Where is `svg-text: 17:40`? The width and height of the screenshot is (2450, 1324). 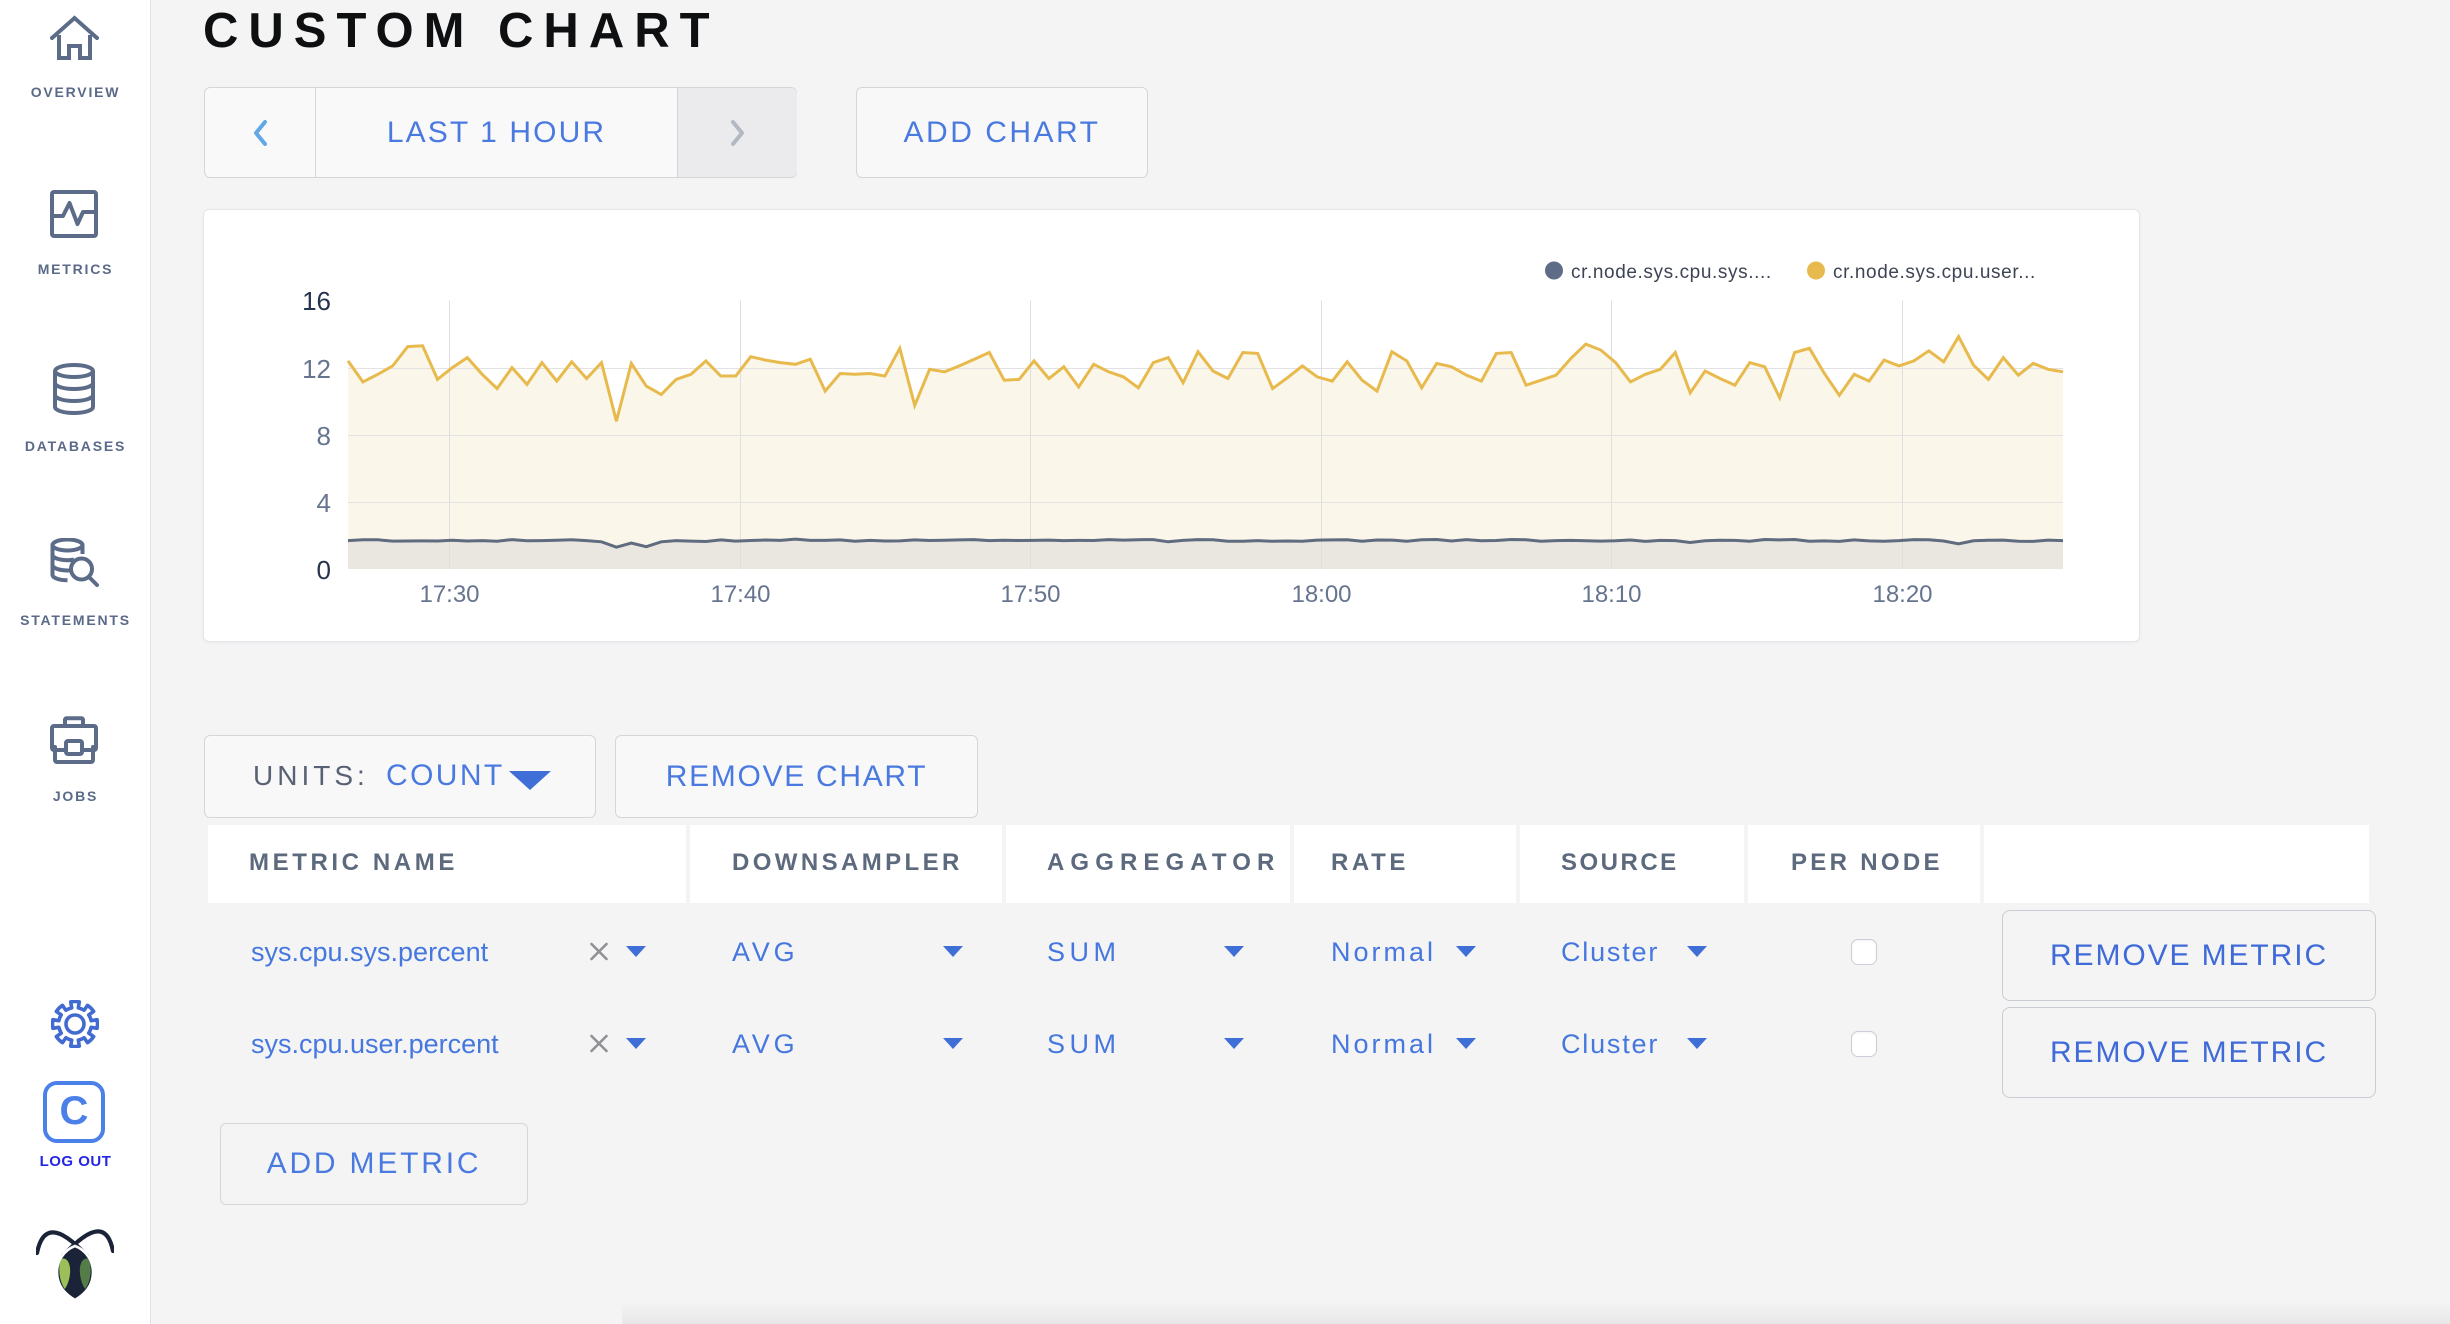
svg-text: 17:40 is located at coordinates (740, 594).